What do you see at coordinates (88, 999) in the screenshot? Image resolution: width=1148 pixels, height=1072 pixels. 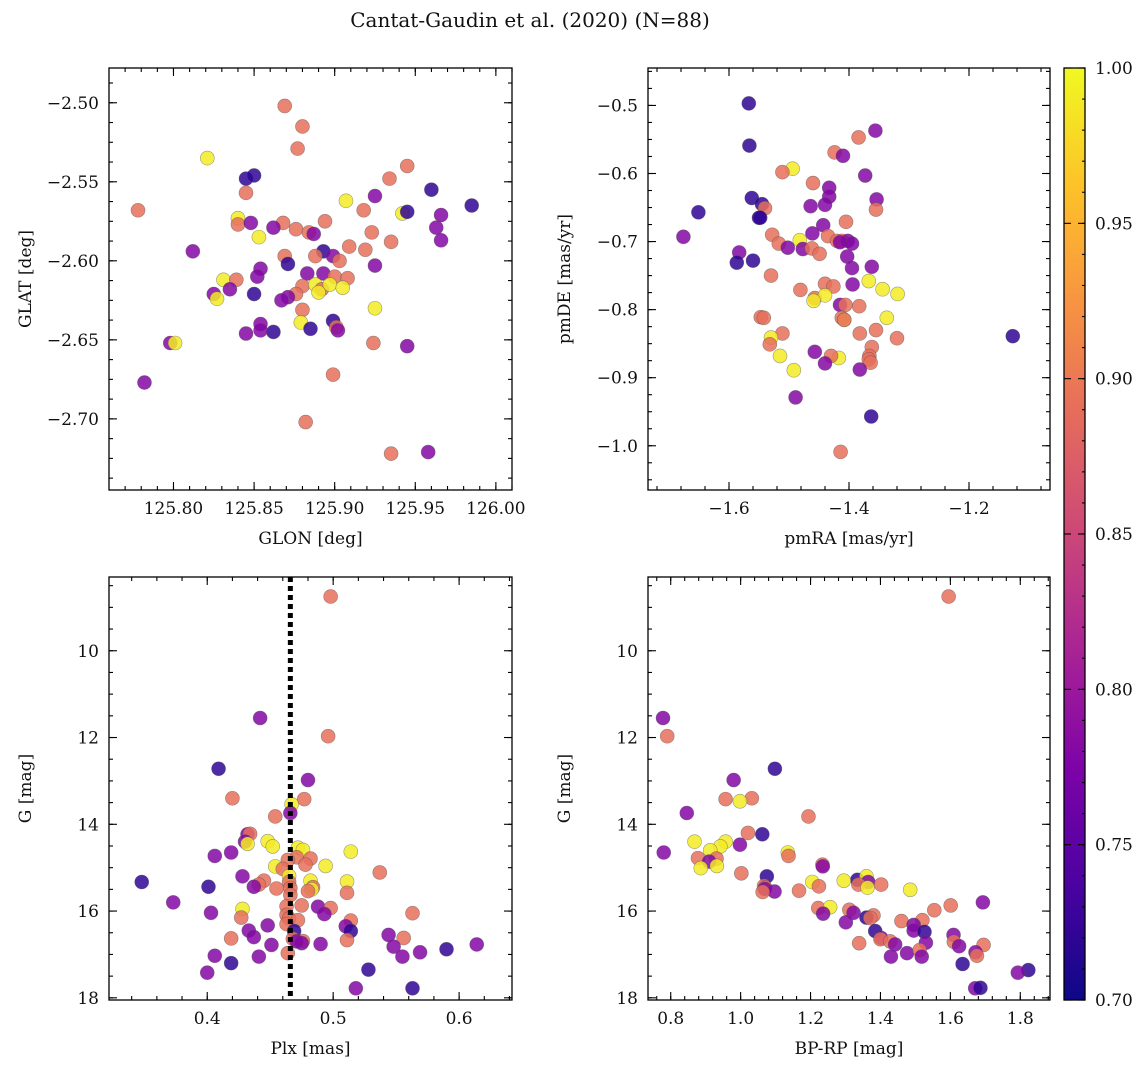 I see `y-tick-label: 18` at bounding box center [88, 999].